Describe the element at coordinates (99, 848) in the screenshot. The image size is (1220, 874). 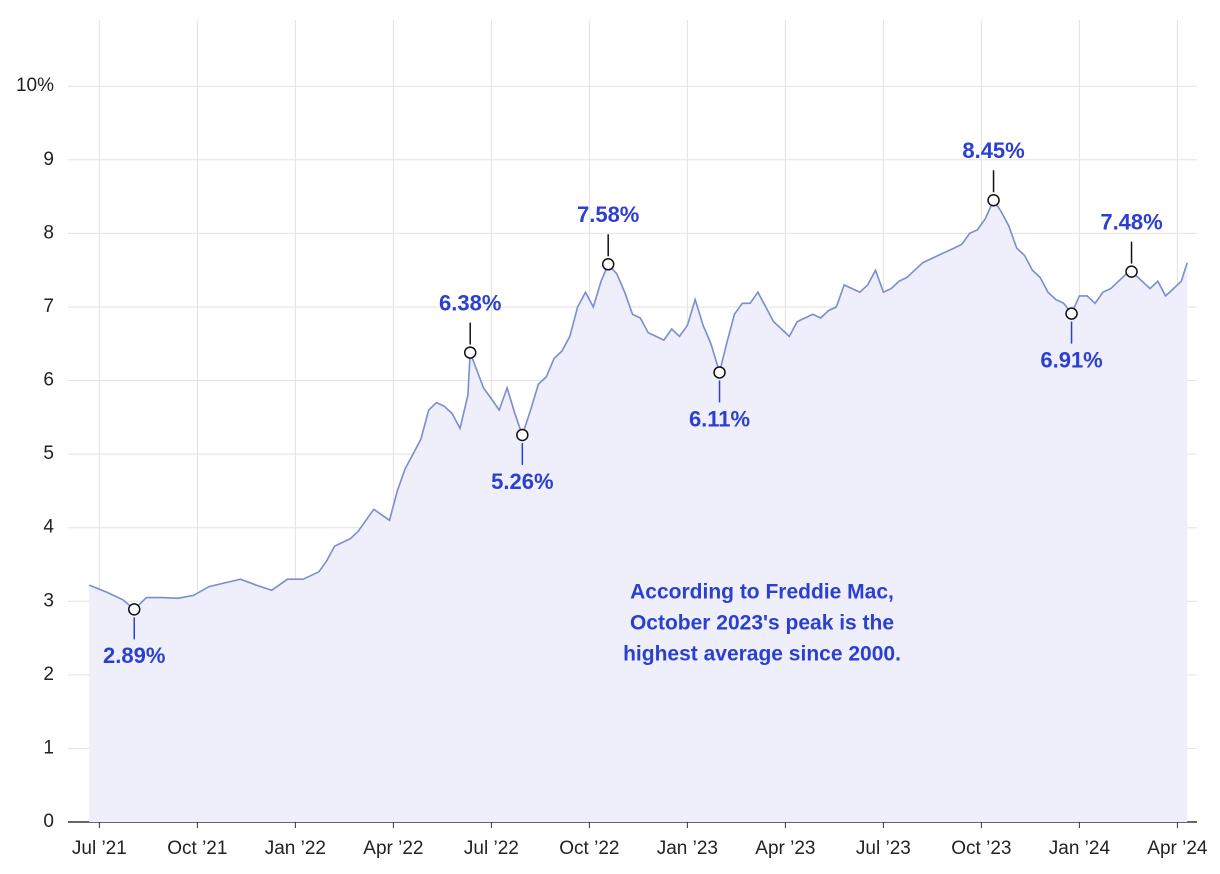
I see `x-tick-label: Jul ’21` at that location.